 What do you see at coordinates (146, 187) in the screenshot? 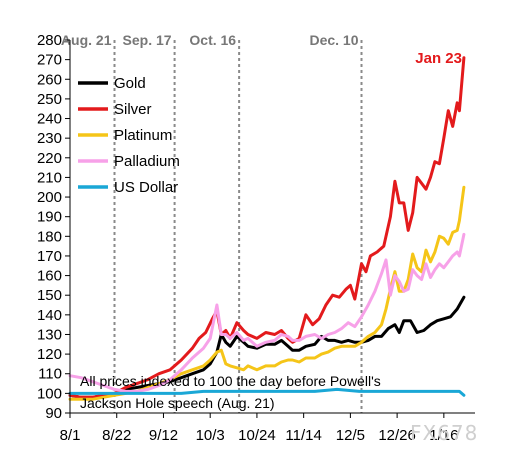
I see `legend-label-4: US Dollar` at bounding box center [146, 187].